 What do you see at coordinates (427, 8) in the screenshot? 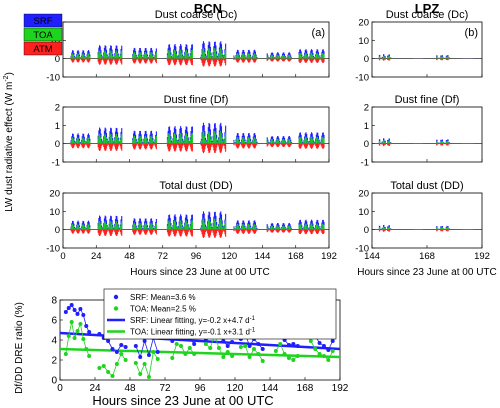
I see `column-title-lpz: LPZ` at bounding box center [427, 8].